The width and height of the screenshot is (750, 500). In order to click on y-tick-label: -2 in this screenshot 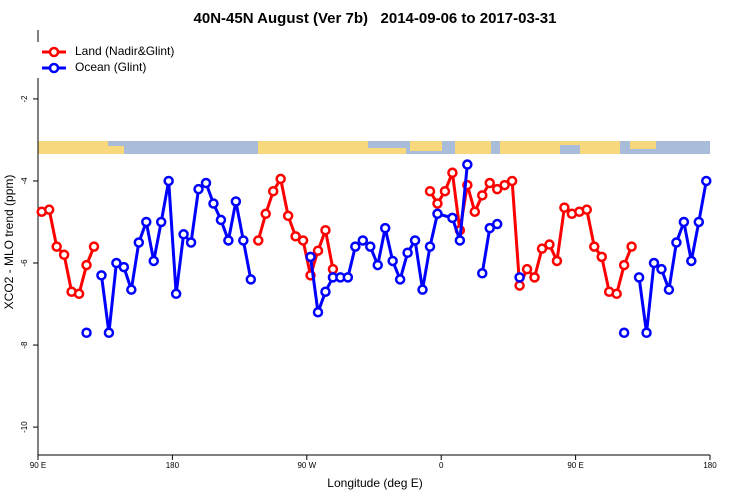, I will do `click(24, 99)`.